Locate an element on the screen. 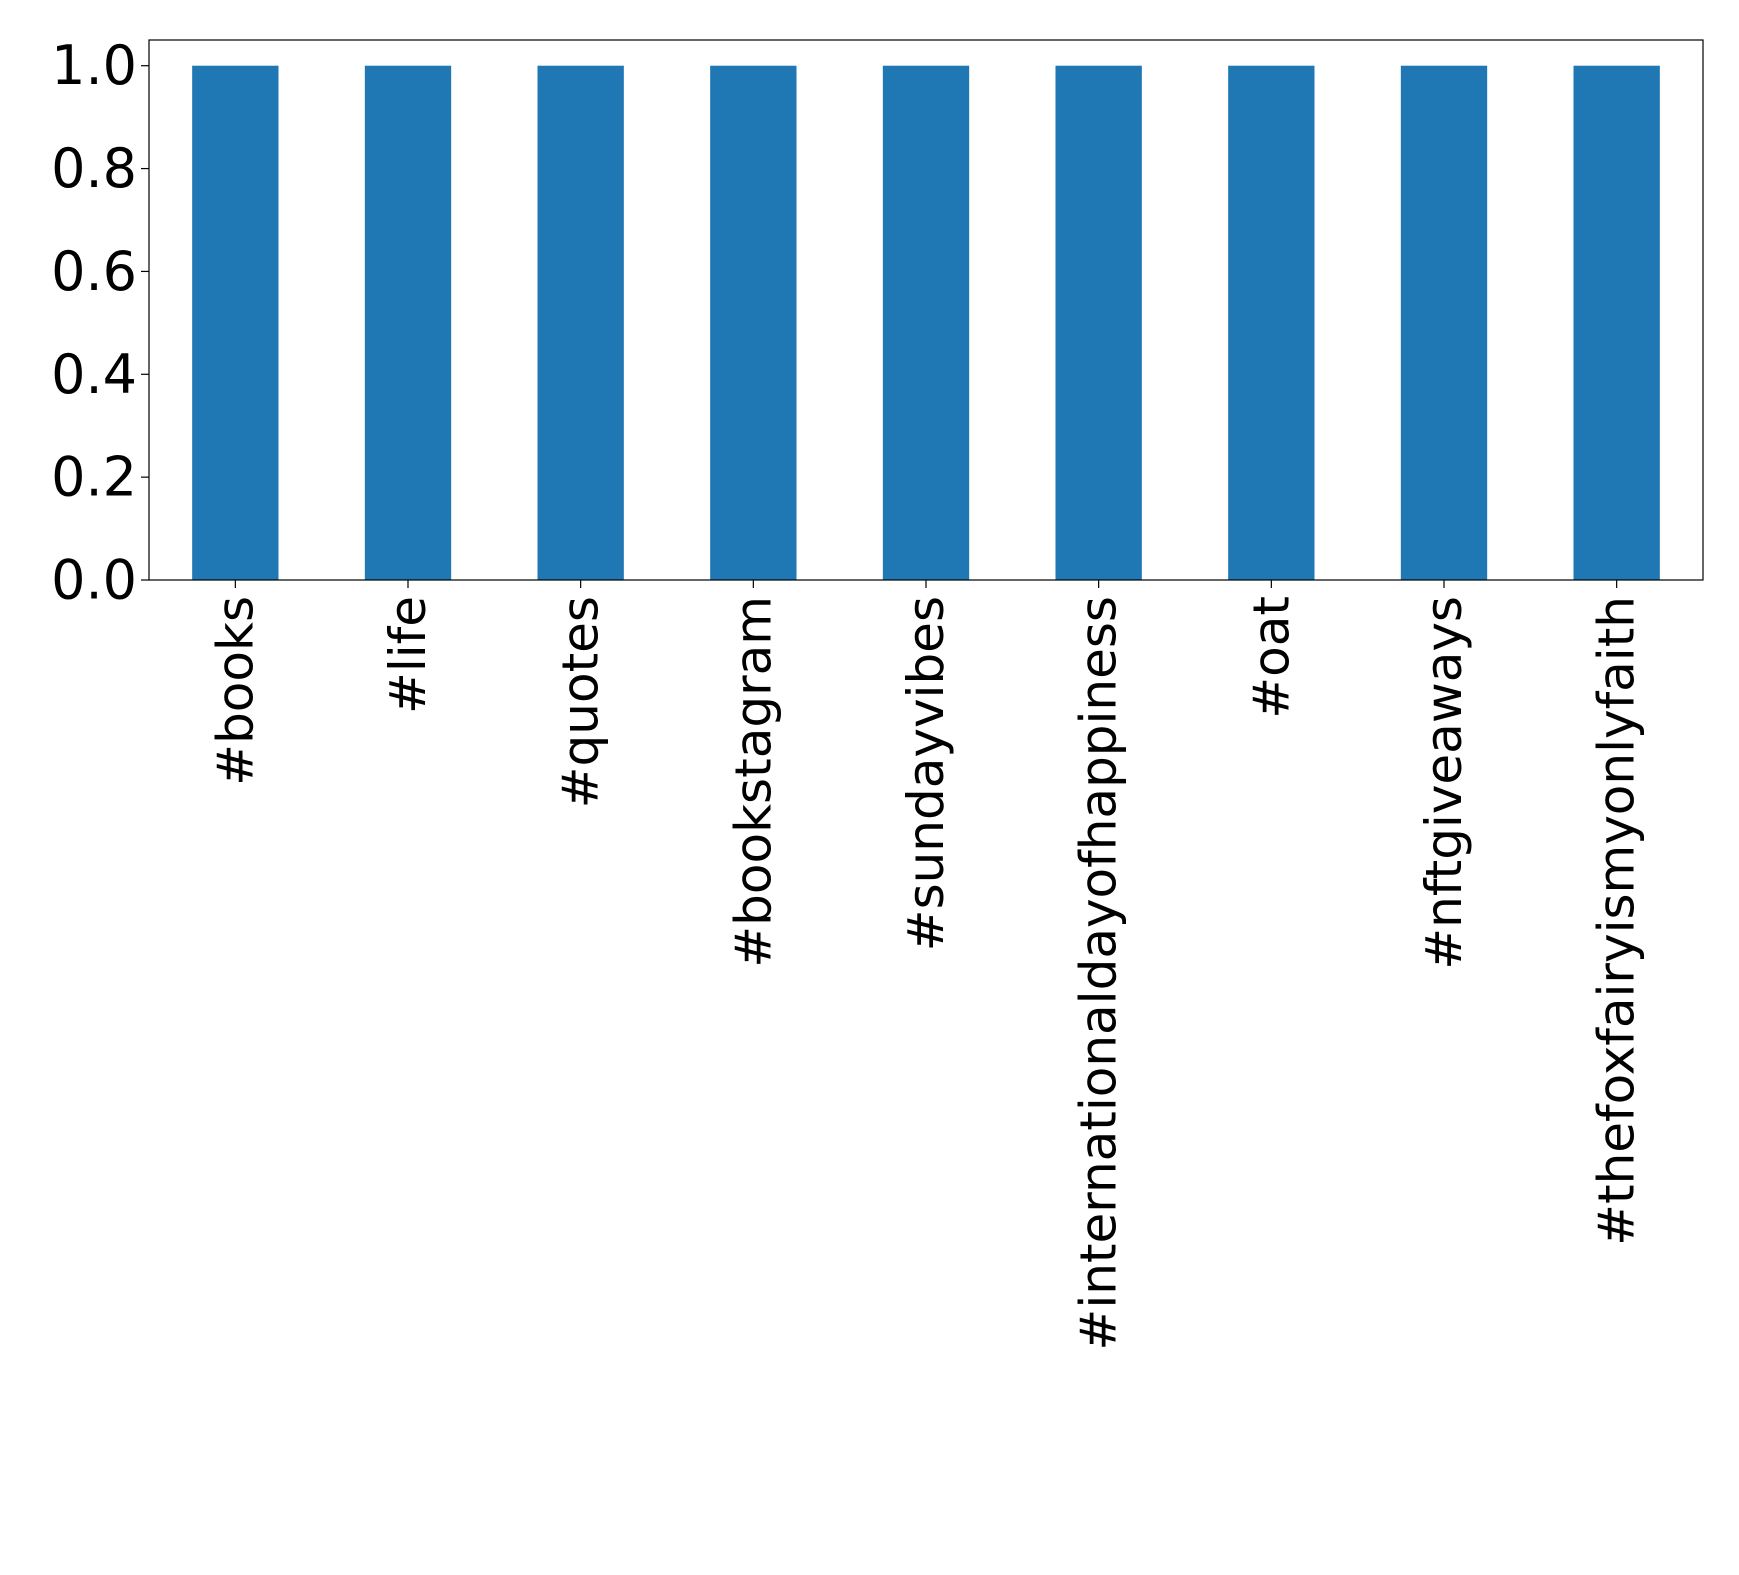 Image resolution: width=1739 pixels, height=1575 pixels. x-tick-label: #oat is located at coordinates (1271, 657).